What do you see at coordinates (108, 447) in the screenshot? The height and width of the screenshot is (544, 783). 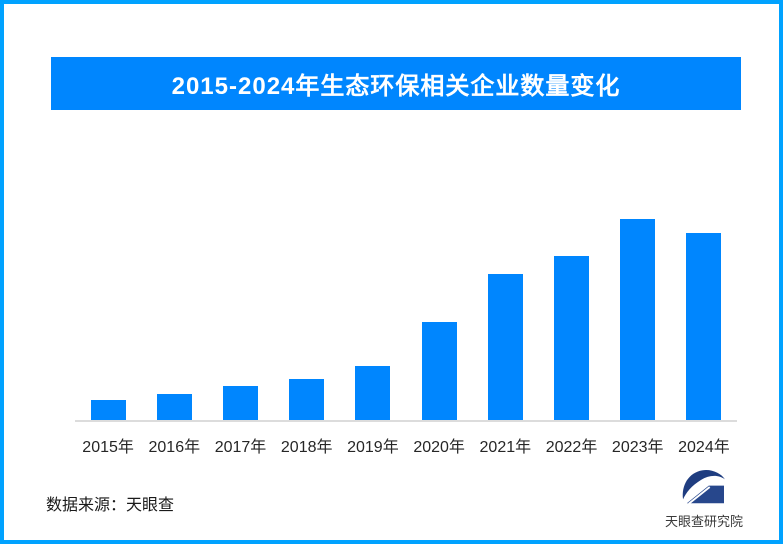 I see `x-tick-label: 2015年` at bounding box center [108, 447].